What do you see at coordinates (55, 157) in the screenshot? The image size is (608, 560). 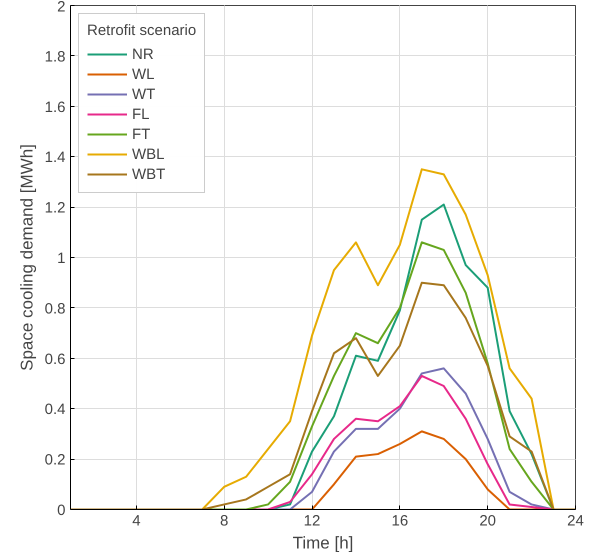 I see `y-tick-label: 1.4` at bounding box center [55, 157].